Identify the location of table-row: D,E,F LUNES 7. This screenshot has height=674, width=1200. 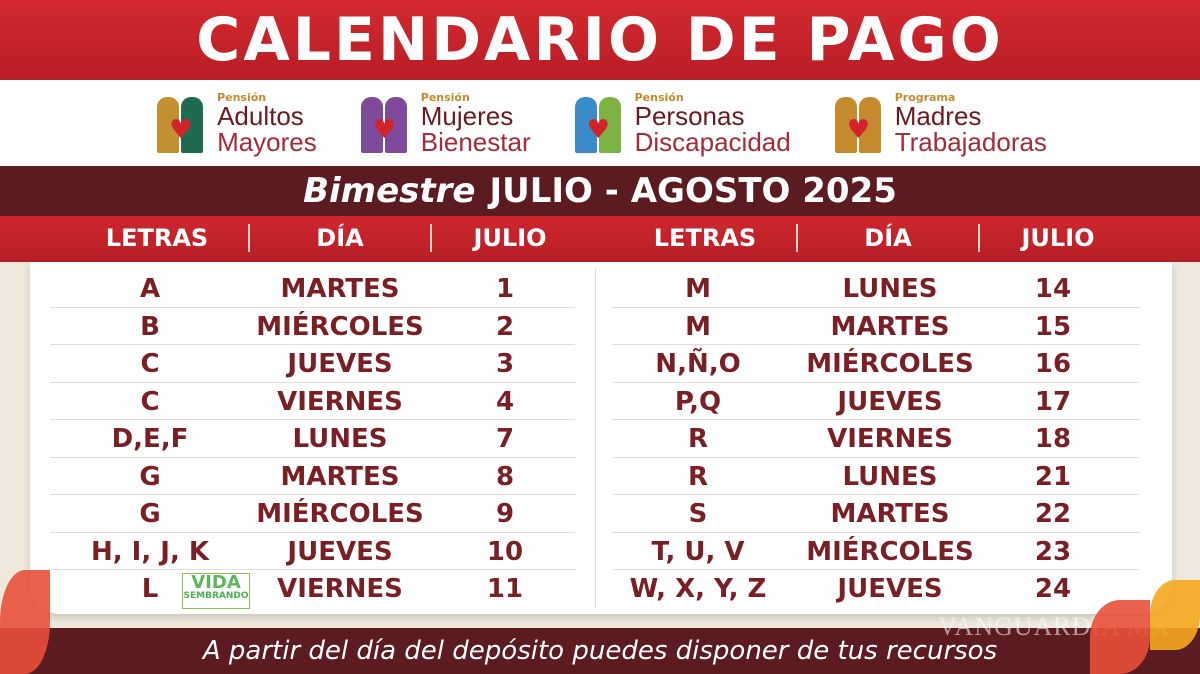
(312, 439).